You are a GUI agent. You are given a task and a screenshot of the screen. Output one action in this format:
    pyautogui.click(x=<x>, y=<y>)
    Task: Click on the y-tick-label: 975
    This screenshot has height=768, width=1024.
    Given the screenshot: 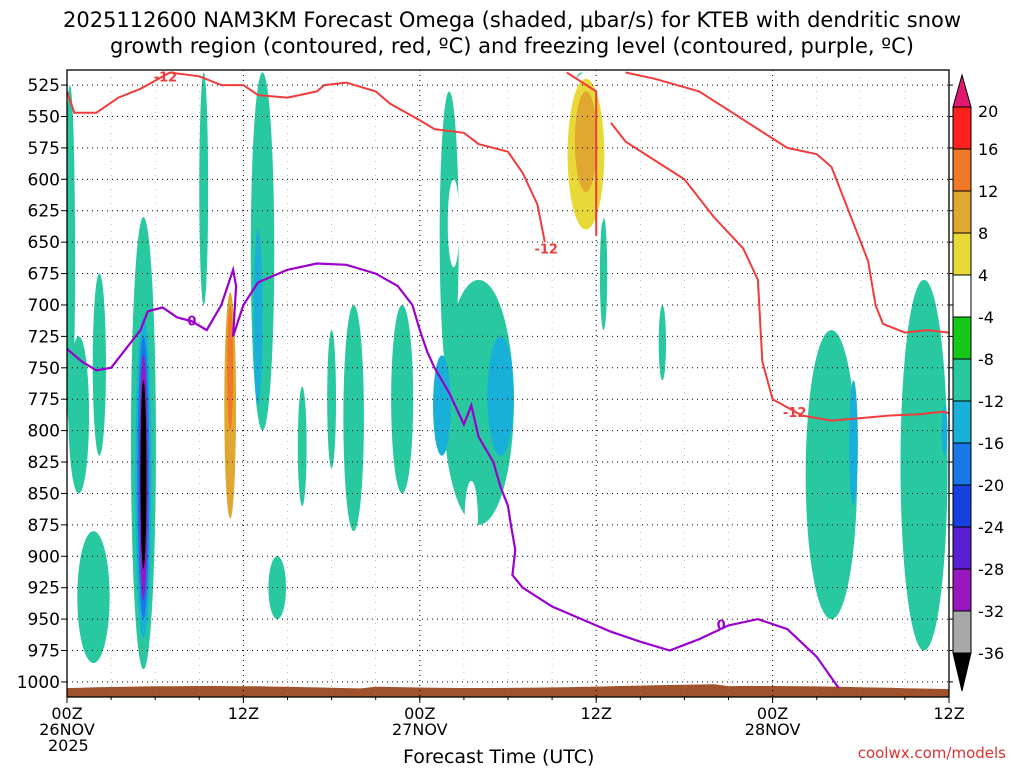 What is the action you would take?
    pyautogui.click(x=44, y=652)
    